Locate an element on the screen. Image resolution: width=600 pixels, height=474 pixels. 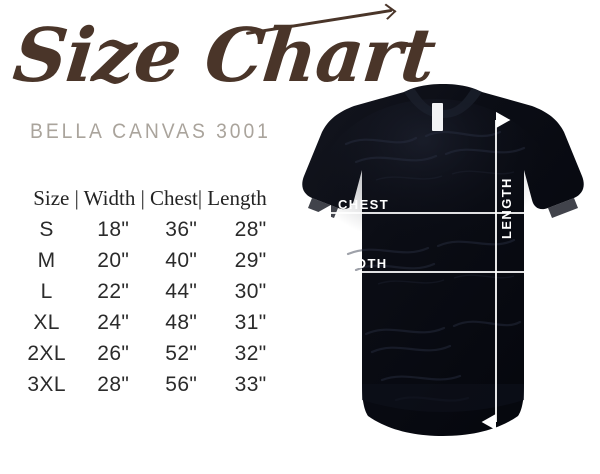
cell-size: 2XL is located at coordinates (46, 353).